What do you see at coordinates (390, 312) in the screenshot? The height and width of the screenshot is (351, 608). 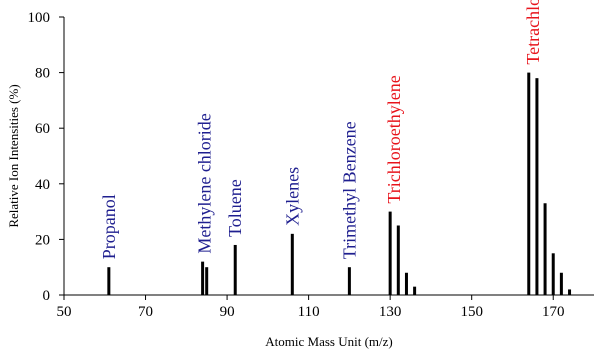 I see `x-tick-label: 130` at bounding box center [390, 312].